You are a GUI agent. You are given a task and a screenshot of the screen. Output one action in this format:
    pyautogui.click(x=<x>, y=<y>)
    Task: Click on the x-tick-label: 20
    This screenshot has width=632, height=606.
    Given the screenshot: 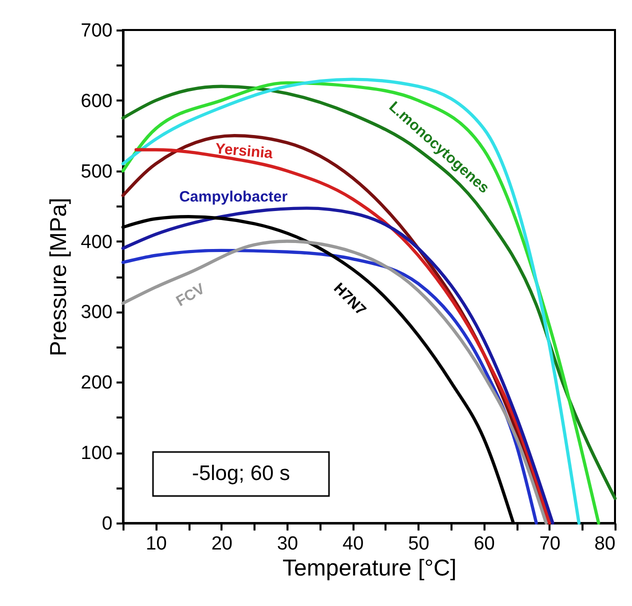 What is the action you would take?
    pyautogui.click(x=221, y=544)
    